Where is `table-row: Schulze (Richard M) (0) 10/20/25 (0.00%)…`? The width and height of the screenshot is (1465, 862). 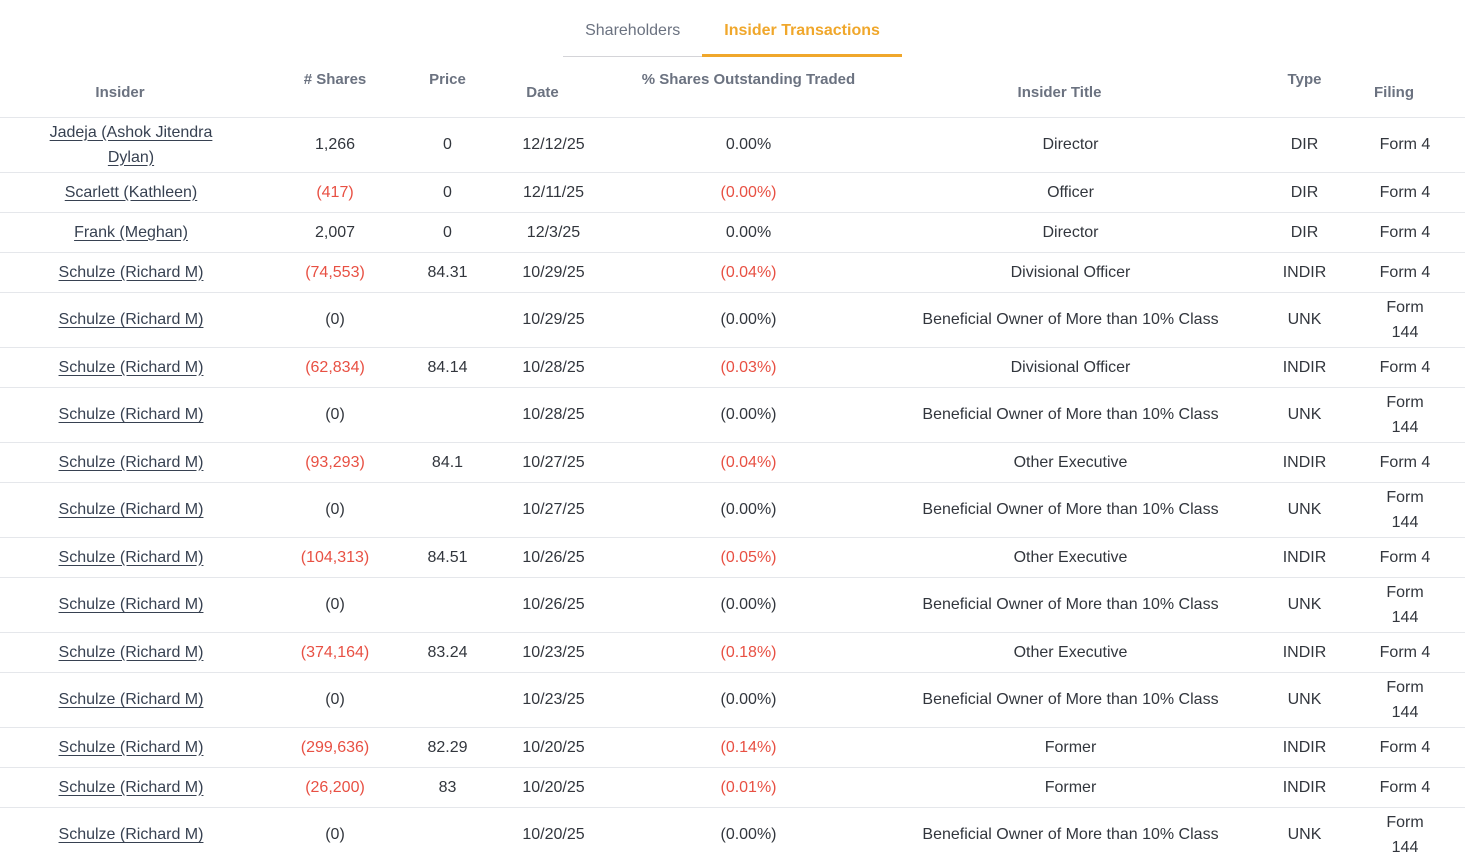
table-row: Schulze (Richard M) (0) 10/20/25 (0.00%)… is located at coordinates (732, 834).